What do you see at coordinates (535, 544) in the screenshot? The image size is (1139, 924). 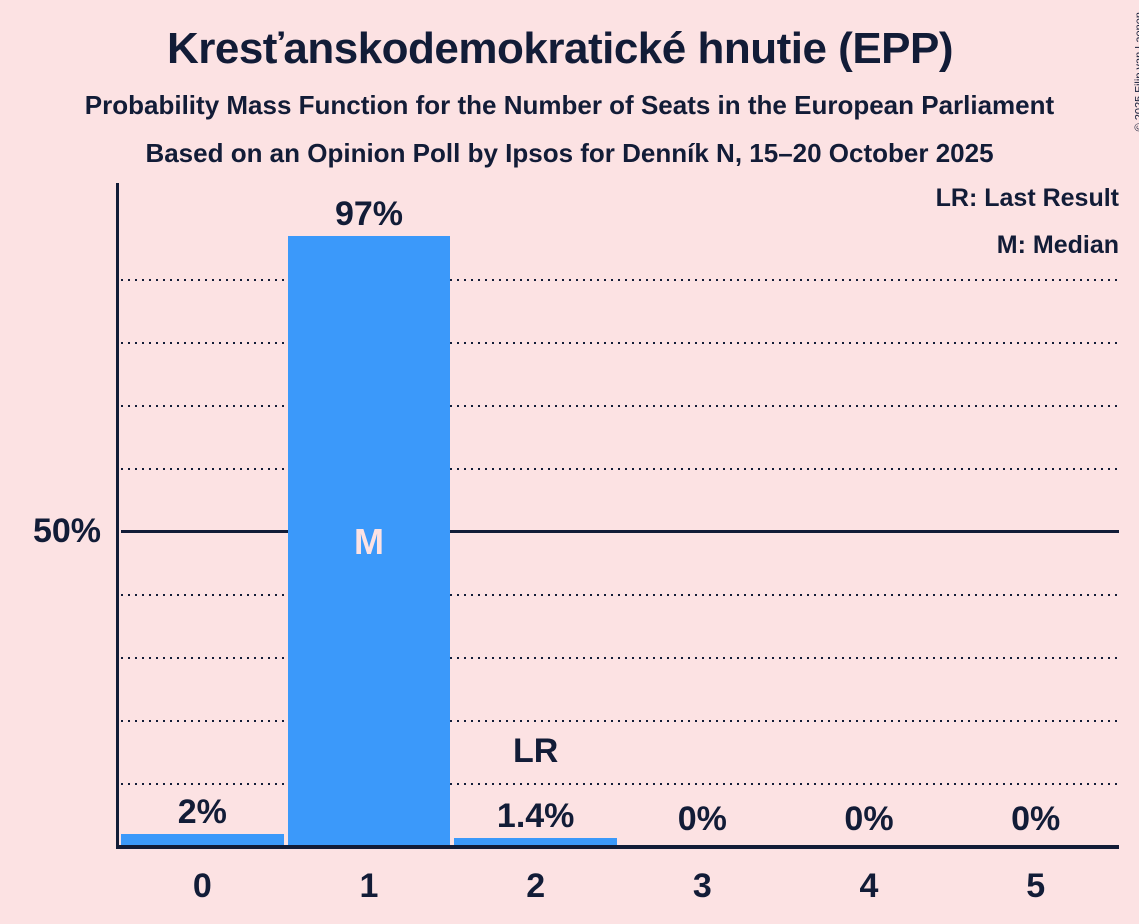 I see `category-slot-2: 1.4% LR 2` at bounding box center [535, 544].